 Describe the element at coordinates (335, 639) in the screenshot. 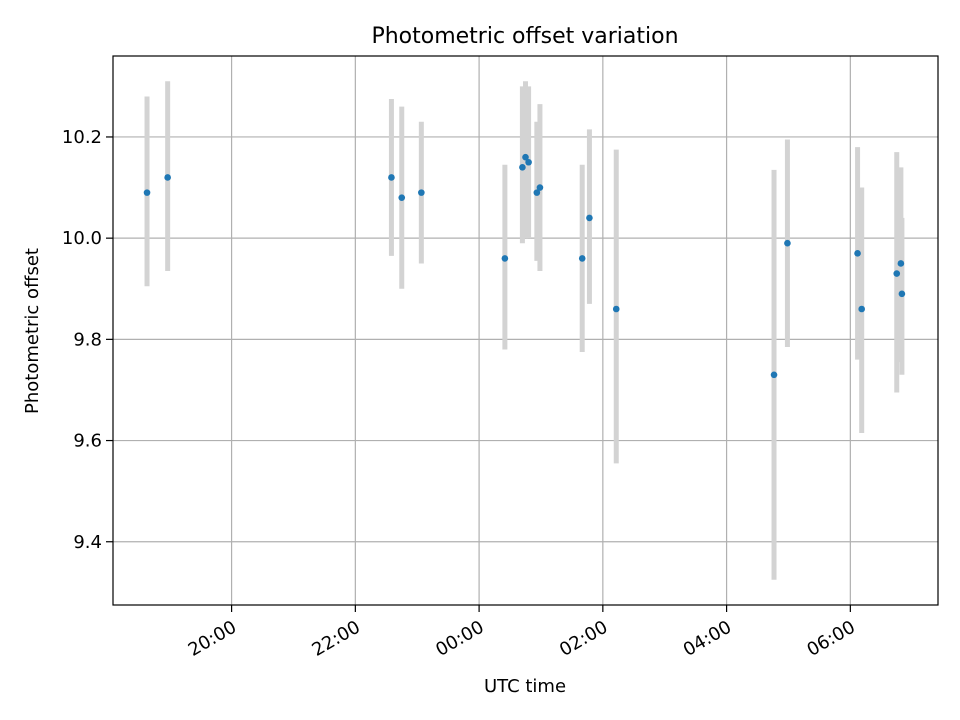

I see `x-tick-label: 22:00` at that location.